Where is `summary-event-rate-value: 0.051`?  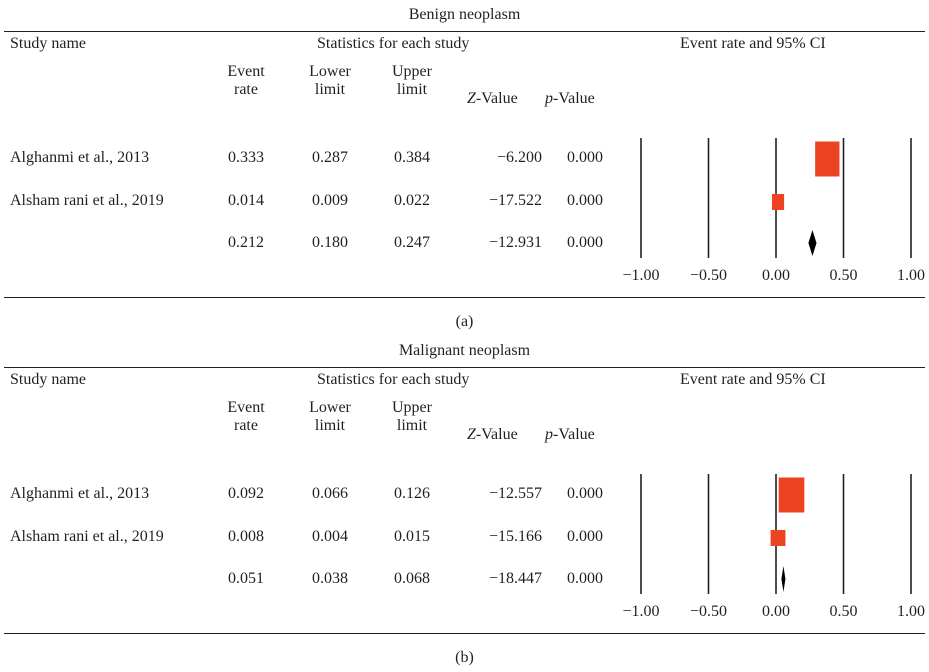
summary-event-rate-value: 0.051 is located at coordinates (246, 578).